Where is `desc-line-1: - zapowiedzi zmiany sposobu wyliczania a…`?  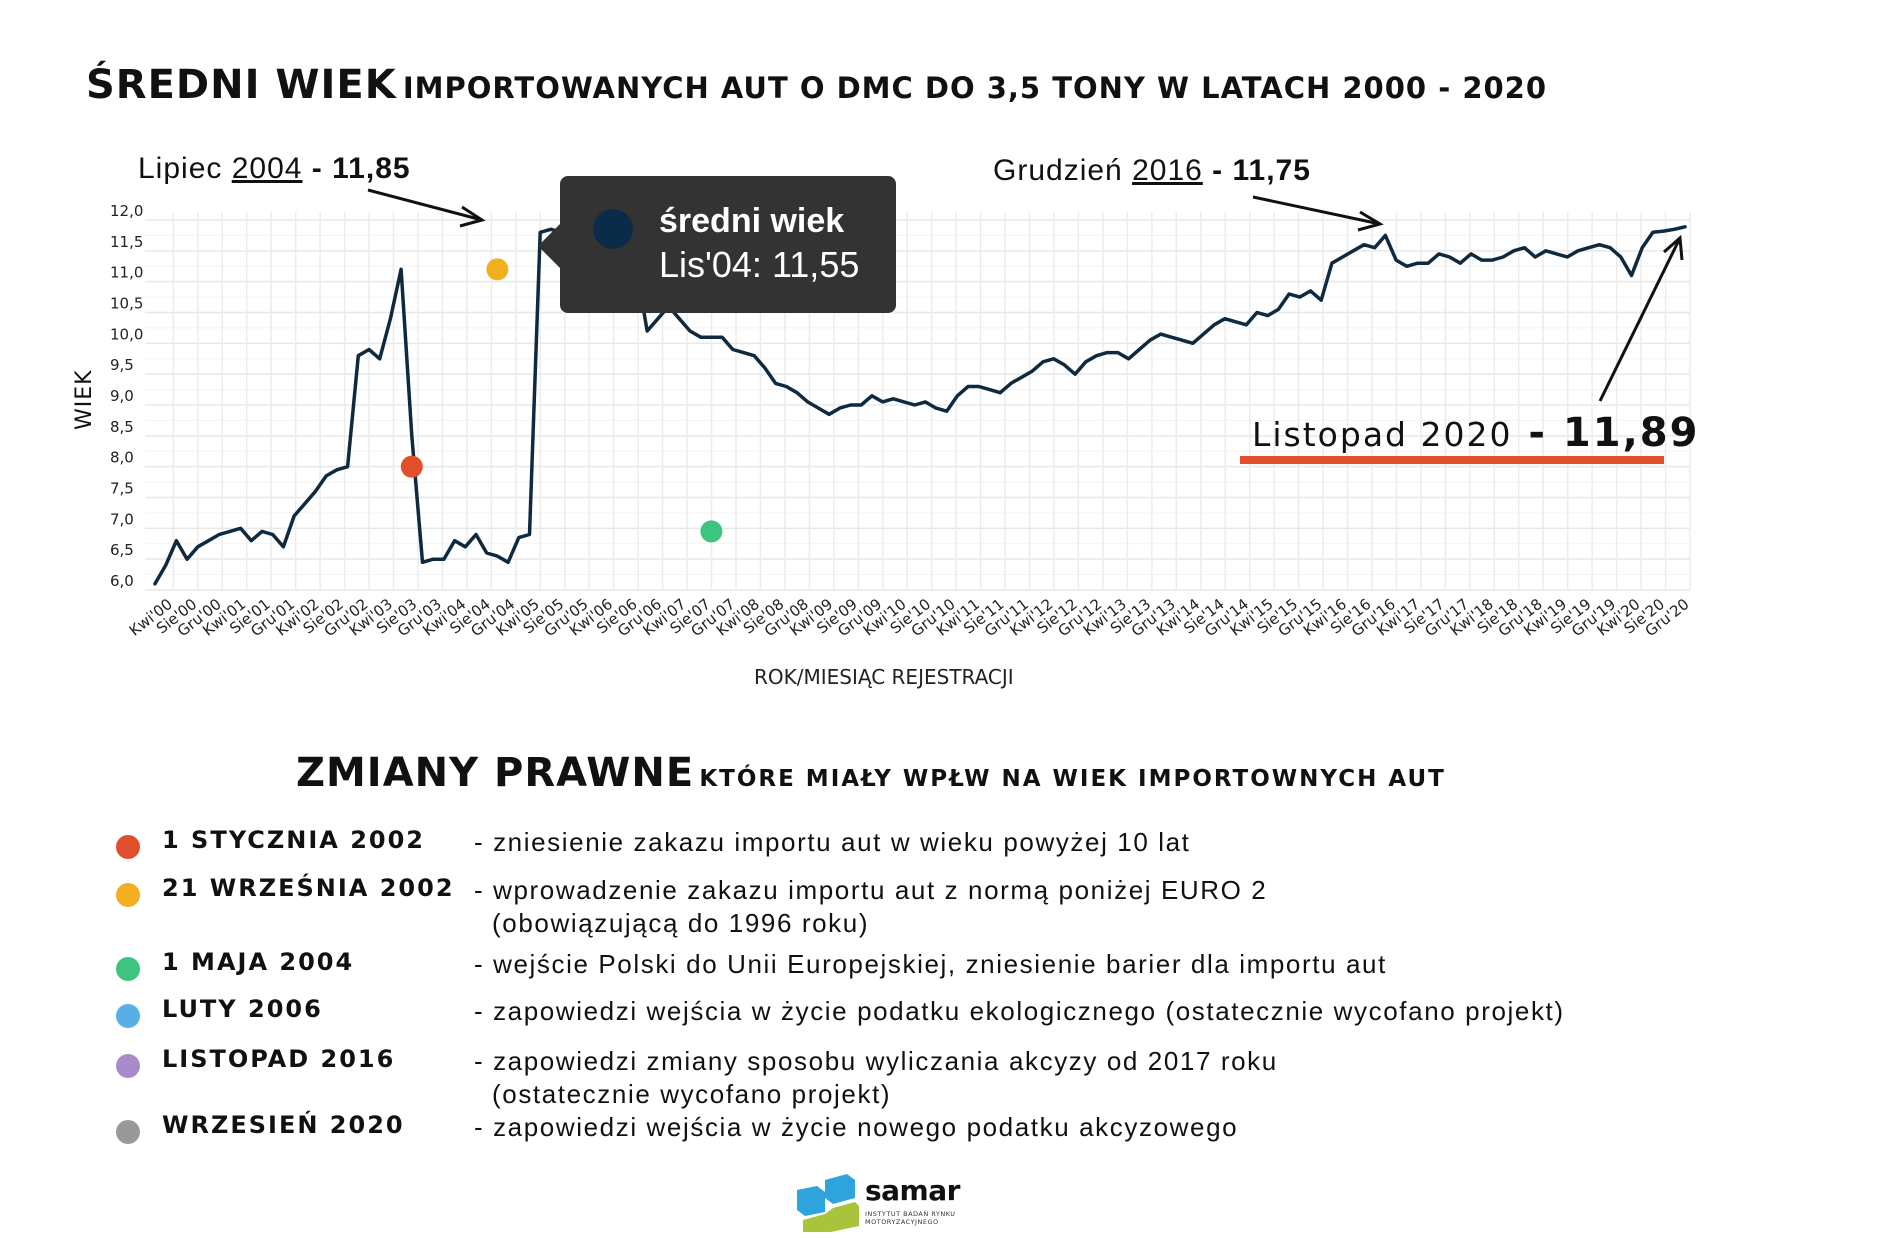 desc-line-1: - zapowiedzi zmiany sposobu wyliczania a… is located at coordinates (876, 1061).